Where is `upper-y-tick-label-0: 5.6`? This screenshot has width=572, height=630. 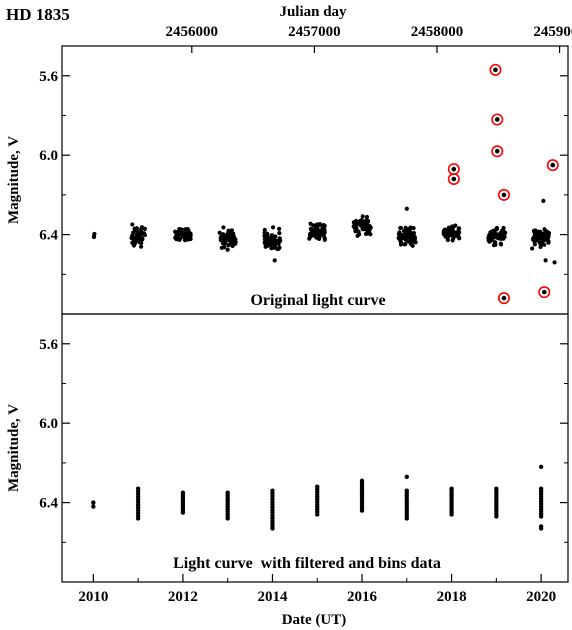 upper-y-tick-label-0: 5.6 is located at coordinates (48, 77).